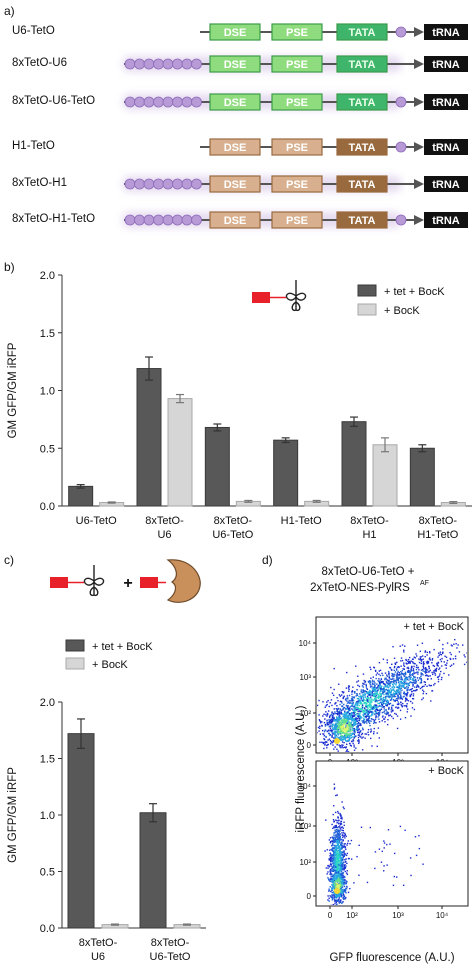 The height and width of the screenshot is (975, 474). What do you see at coordinates (125, 581) in the screenshot?
I see `reporter-icons: +` at bounding box center [125, 581].